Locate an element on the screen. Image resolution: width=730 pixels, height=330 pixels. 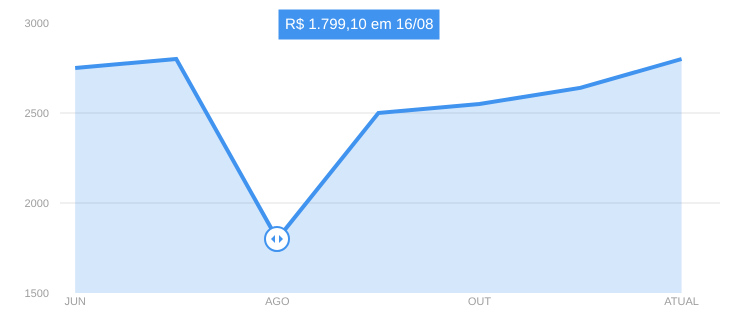
y-tick-label: 2000 is located at coordinates (36, 204).